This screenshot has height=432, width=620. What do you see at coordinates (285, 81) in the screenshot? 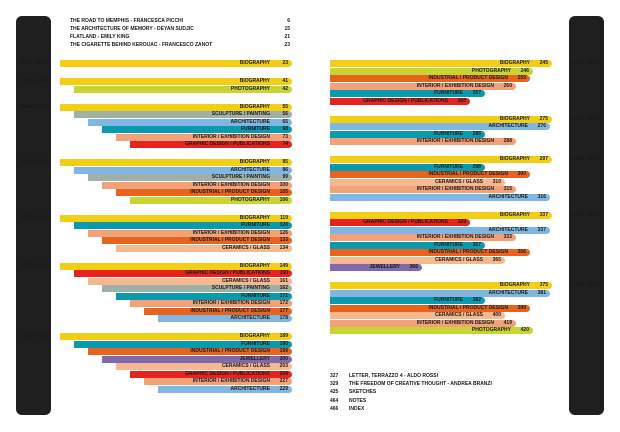
I see `section-page: 41` at bounding box center [285, 81].